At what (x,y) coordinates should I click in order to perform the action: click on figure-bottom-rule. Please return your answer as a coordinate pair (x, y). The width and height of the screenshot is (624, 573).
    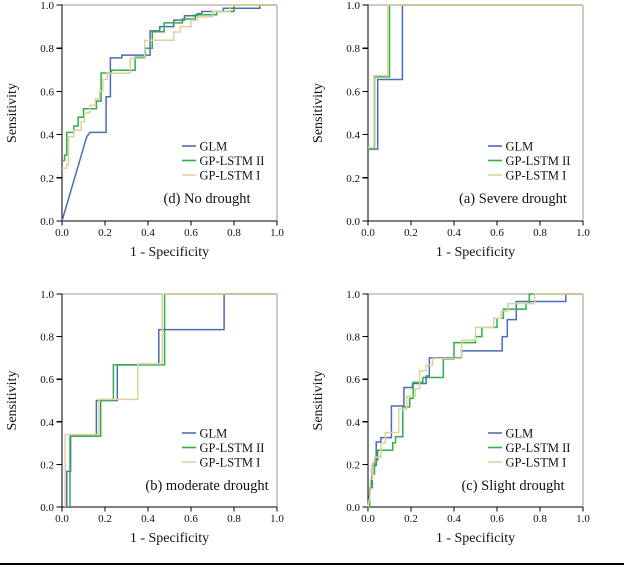
    Looking at the image, I should click on (312, 564).